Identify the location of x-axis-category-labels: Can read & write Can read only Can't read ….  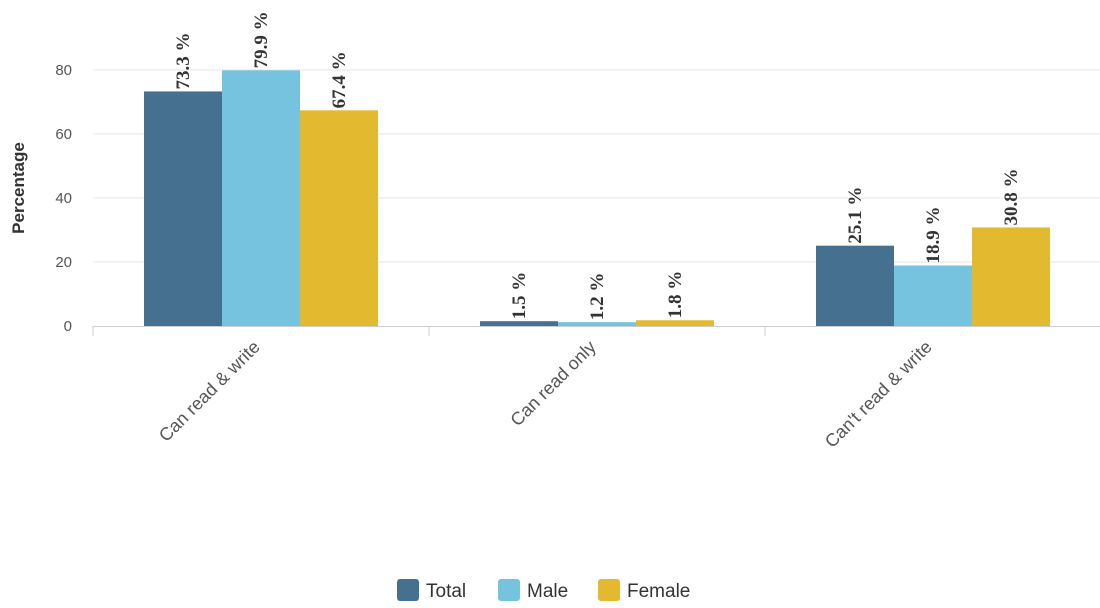
(545, 394).